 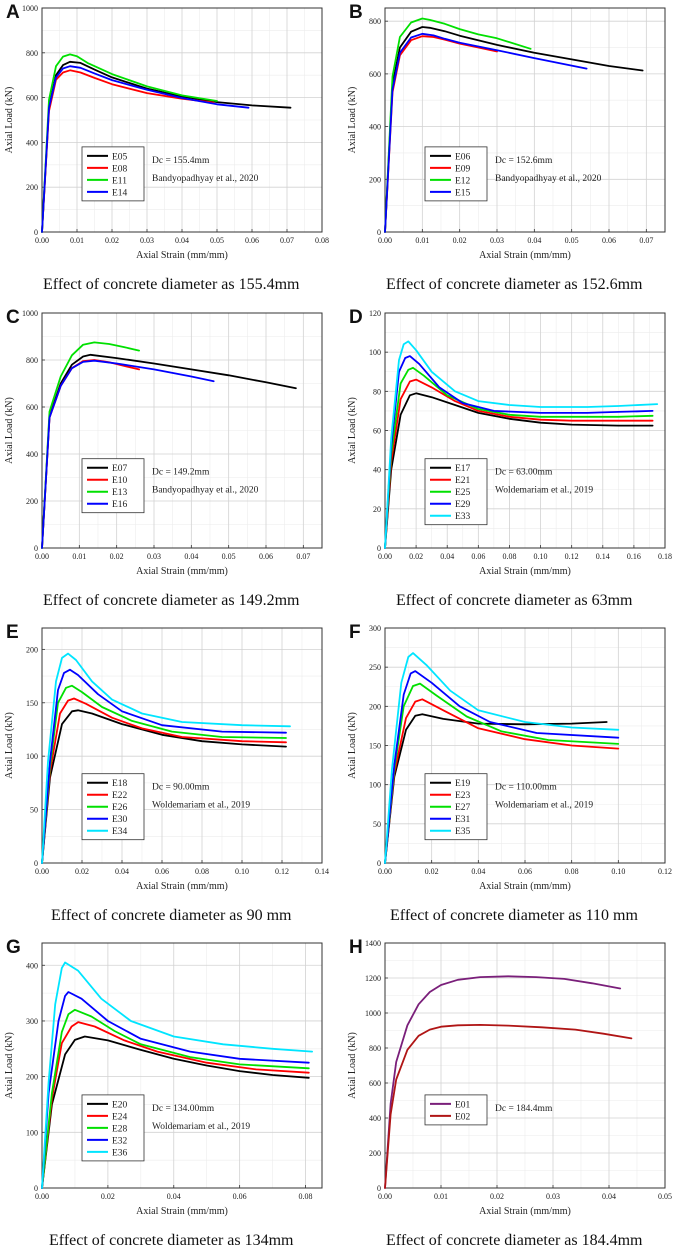 What do you see at coordinates (373, 978) in the screenshot?
I see `y-tick-label: 1200` at bounding box center [373, 978].